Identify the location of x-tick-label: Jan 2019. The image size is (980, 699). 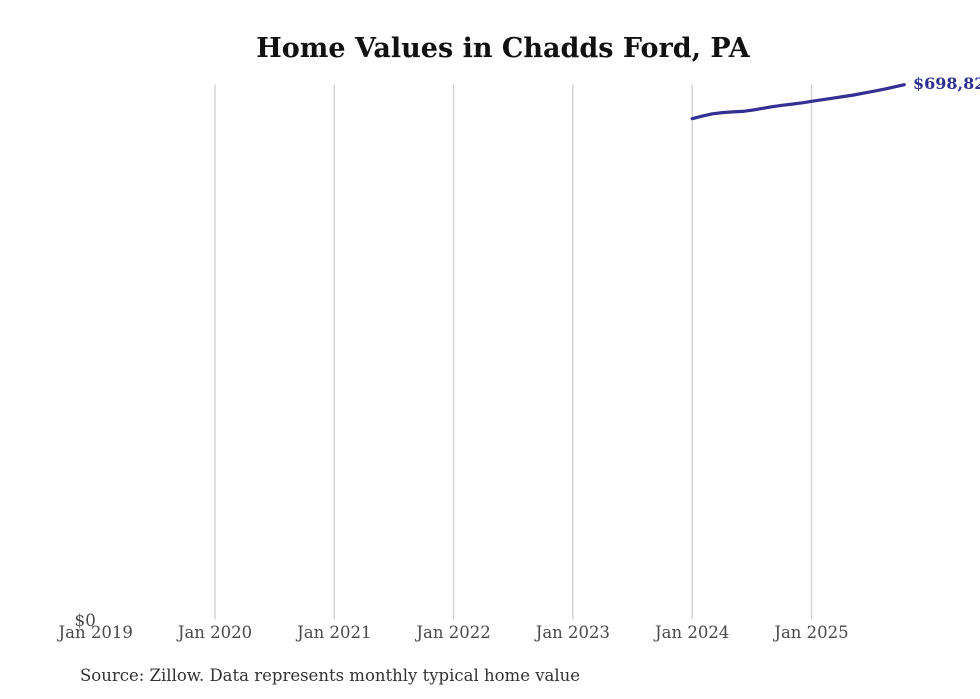
(95, 632).